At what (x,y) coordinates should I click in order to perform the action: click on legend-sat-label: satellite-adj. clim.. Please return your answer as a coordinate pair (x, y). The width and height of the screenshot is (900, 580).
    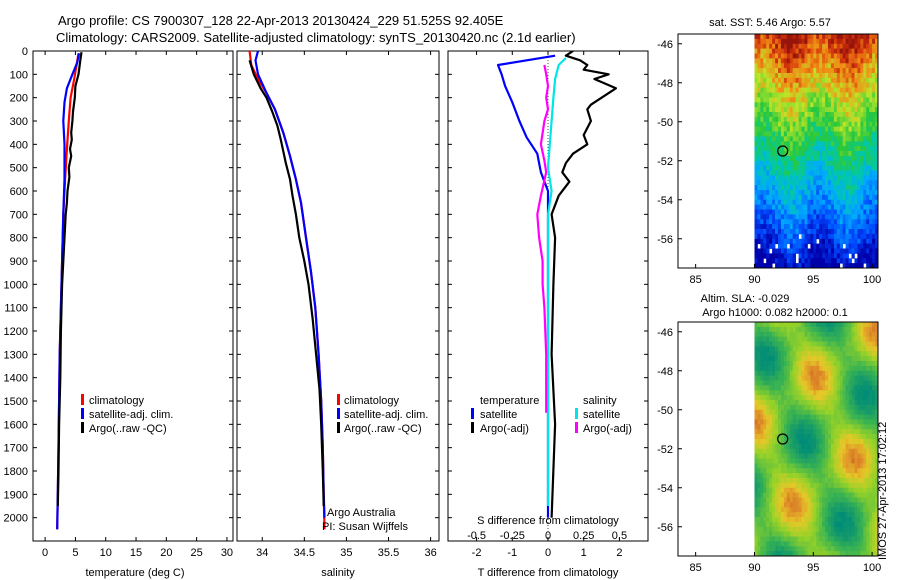
    Looking at the image, I should click on (386, 415).